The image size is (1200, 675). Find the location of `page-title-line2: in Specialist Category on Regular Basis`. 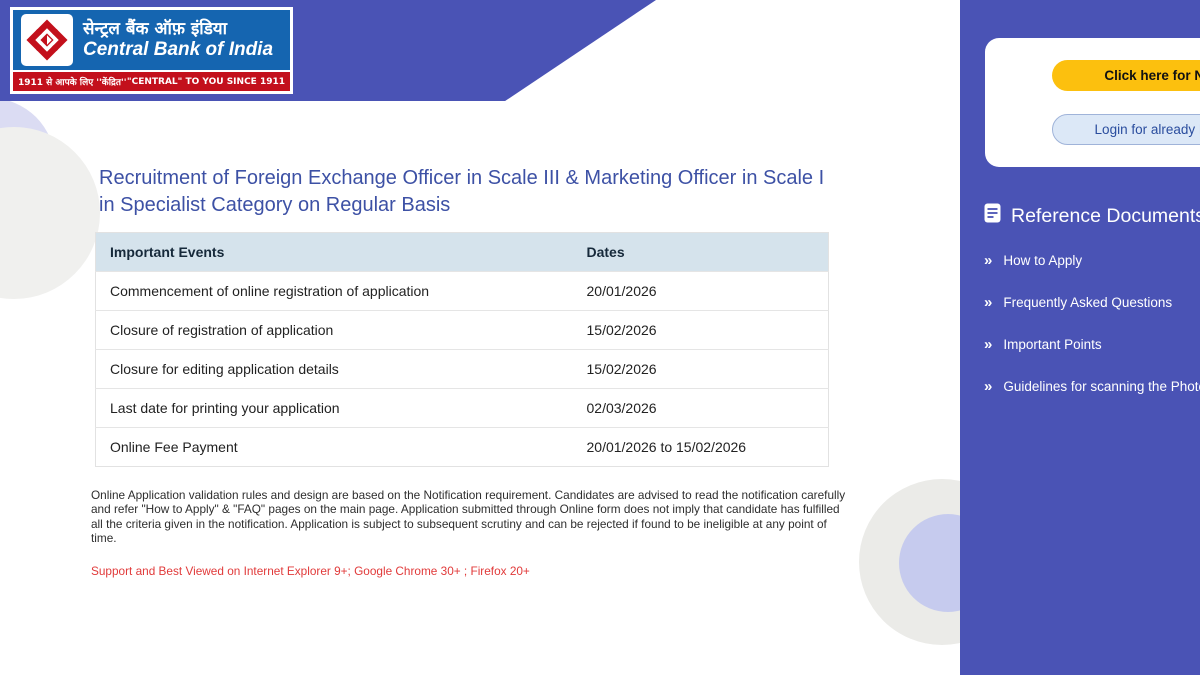

page-title-line2: in Specialist Category on Regular Basis is located at coordinates (275, 205).